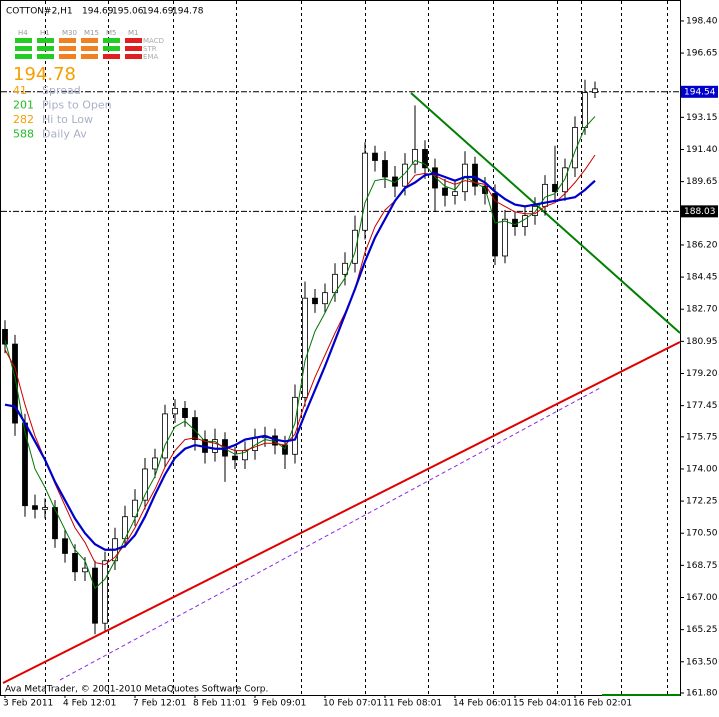 Image resolution: width=719 pixels, height=717 pixels. Describe the element at coordinates (219, 704) in the screenshot. I see `x-tick-label: 8 Feb 11:01` at that location.